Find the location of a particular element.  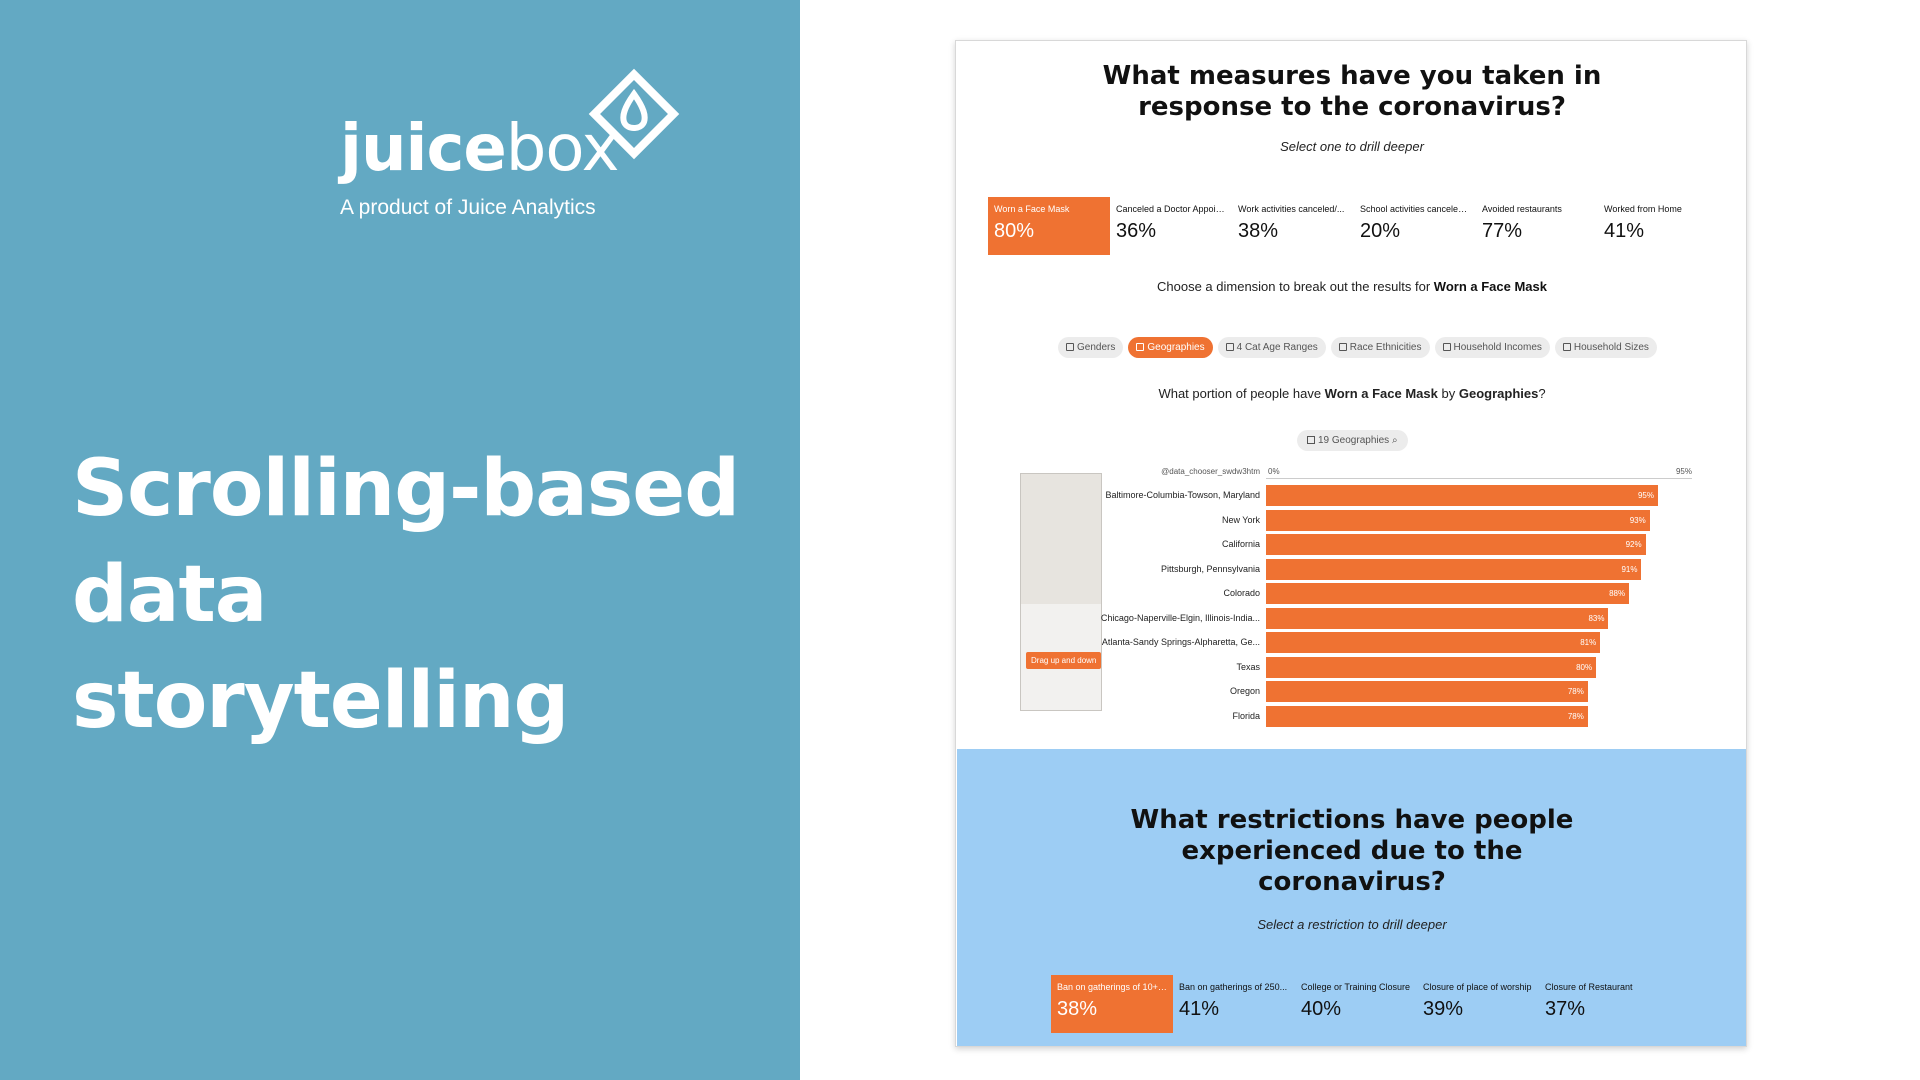

pill-label: Household Incomes is located at coordinates (1497, 347).